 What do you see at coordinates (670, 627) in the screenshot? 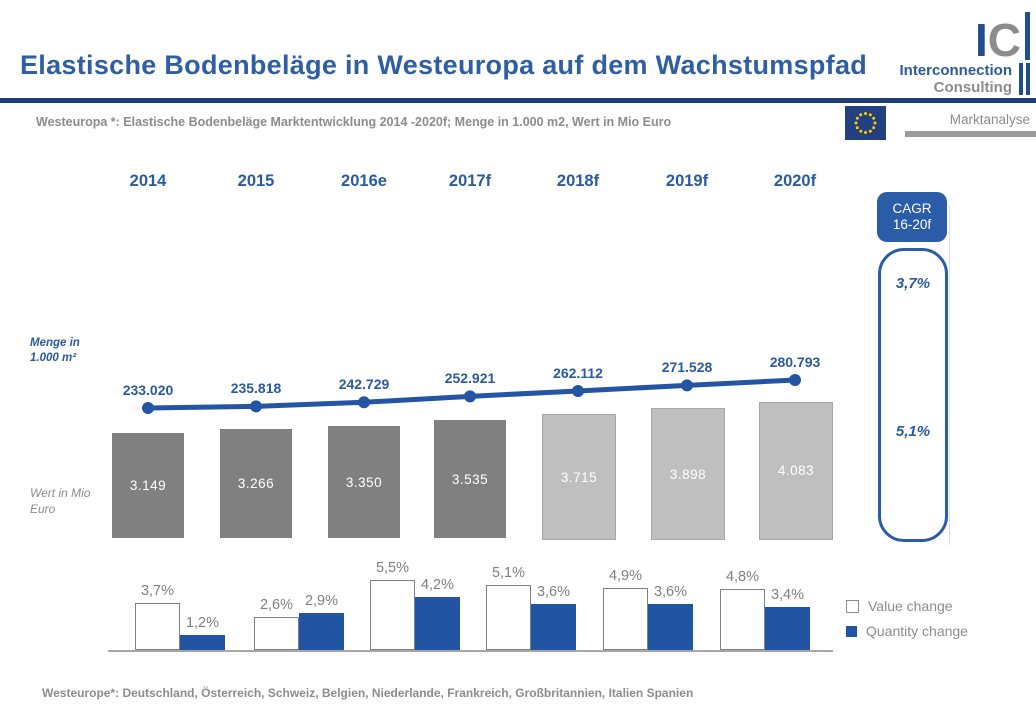
I see `quantity-change-bar-2019f` at bounding box center [670, 627].